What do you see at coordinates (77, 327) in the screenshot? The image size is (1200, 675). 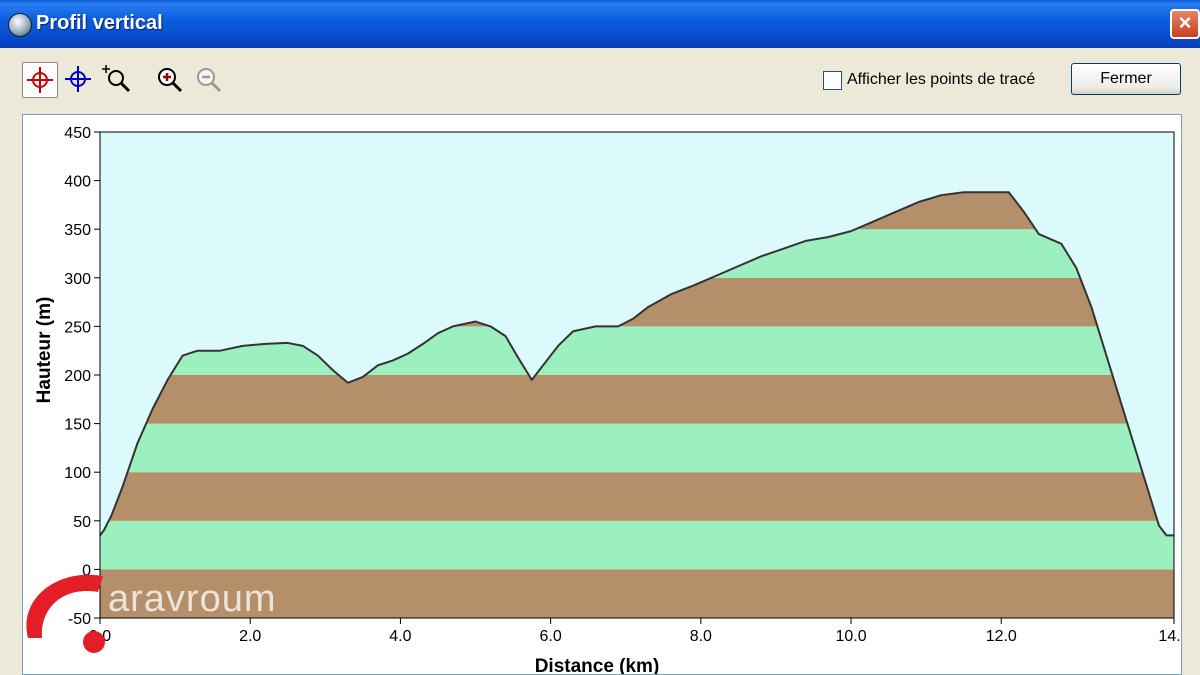 I see `y-tick-label: 250` at bounding box center [77, 327].